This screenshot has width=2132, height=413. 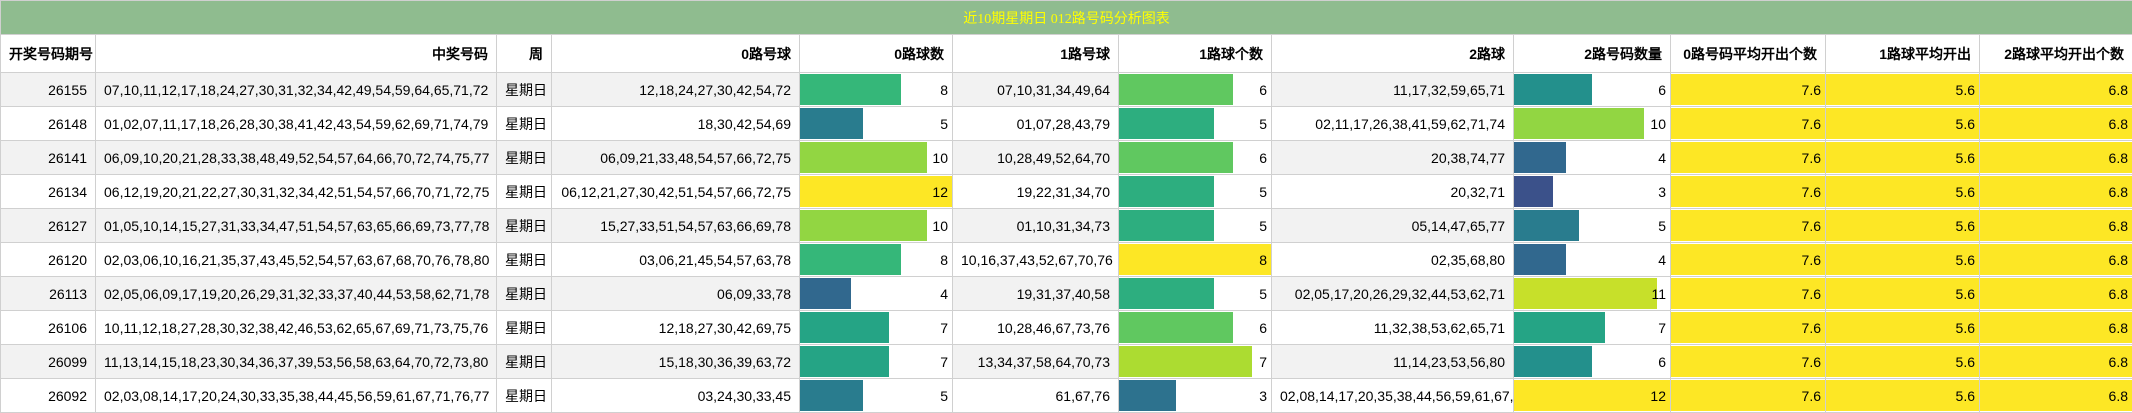 What do you see at coordinates (48, 192) in the screenshot?
I see `table-cell: 26134` at bounding box center [48, 192].